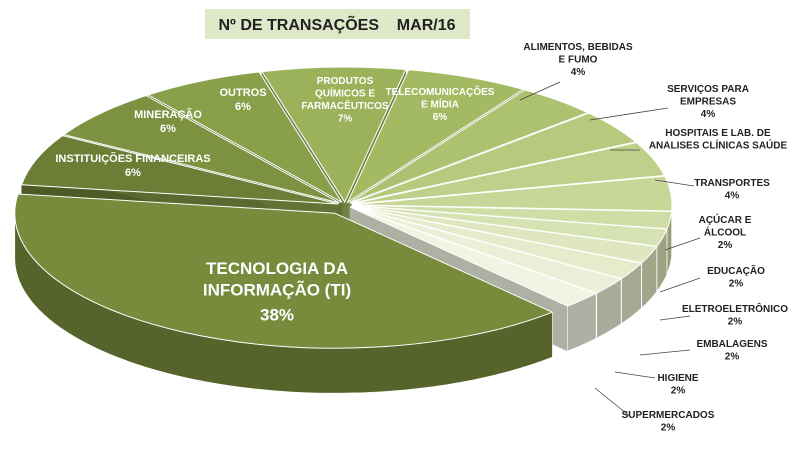  I want to click on slice-label: TELECOMUNICAÇÕES E MÍDIA, so click(440, 98).